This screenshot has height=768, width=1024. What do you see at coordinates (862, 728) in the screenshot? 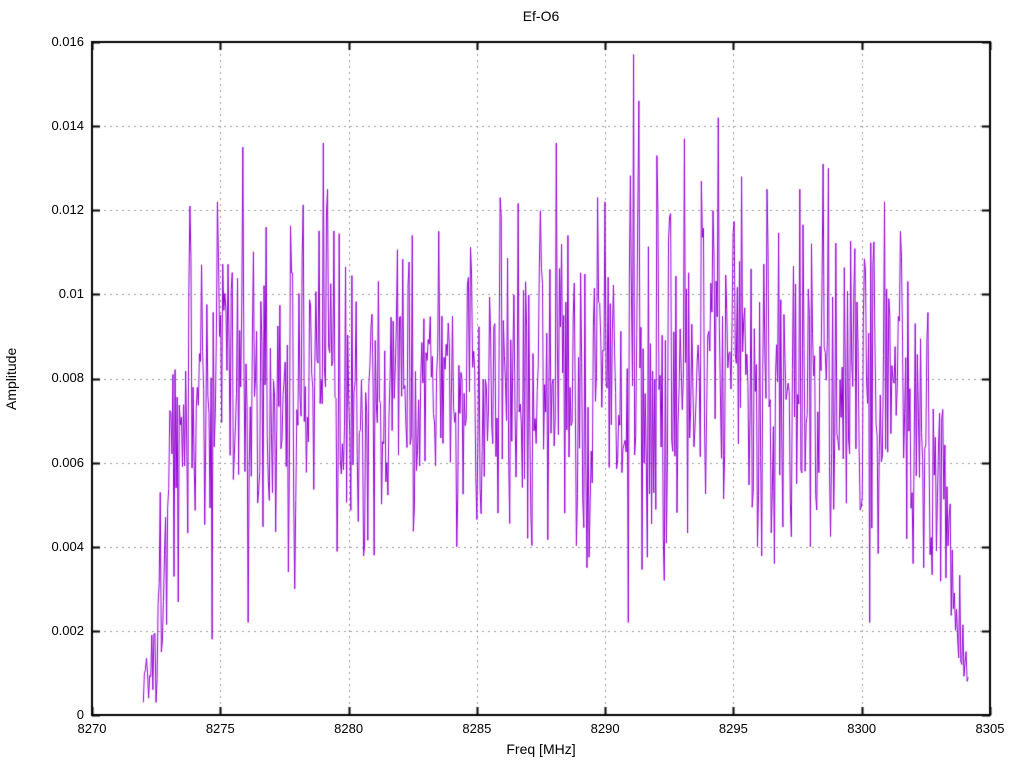
I see `x-tick-label: 8300` at bounding box center [862, 728].